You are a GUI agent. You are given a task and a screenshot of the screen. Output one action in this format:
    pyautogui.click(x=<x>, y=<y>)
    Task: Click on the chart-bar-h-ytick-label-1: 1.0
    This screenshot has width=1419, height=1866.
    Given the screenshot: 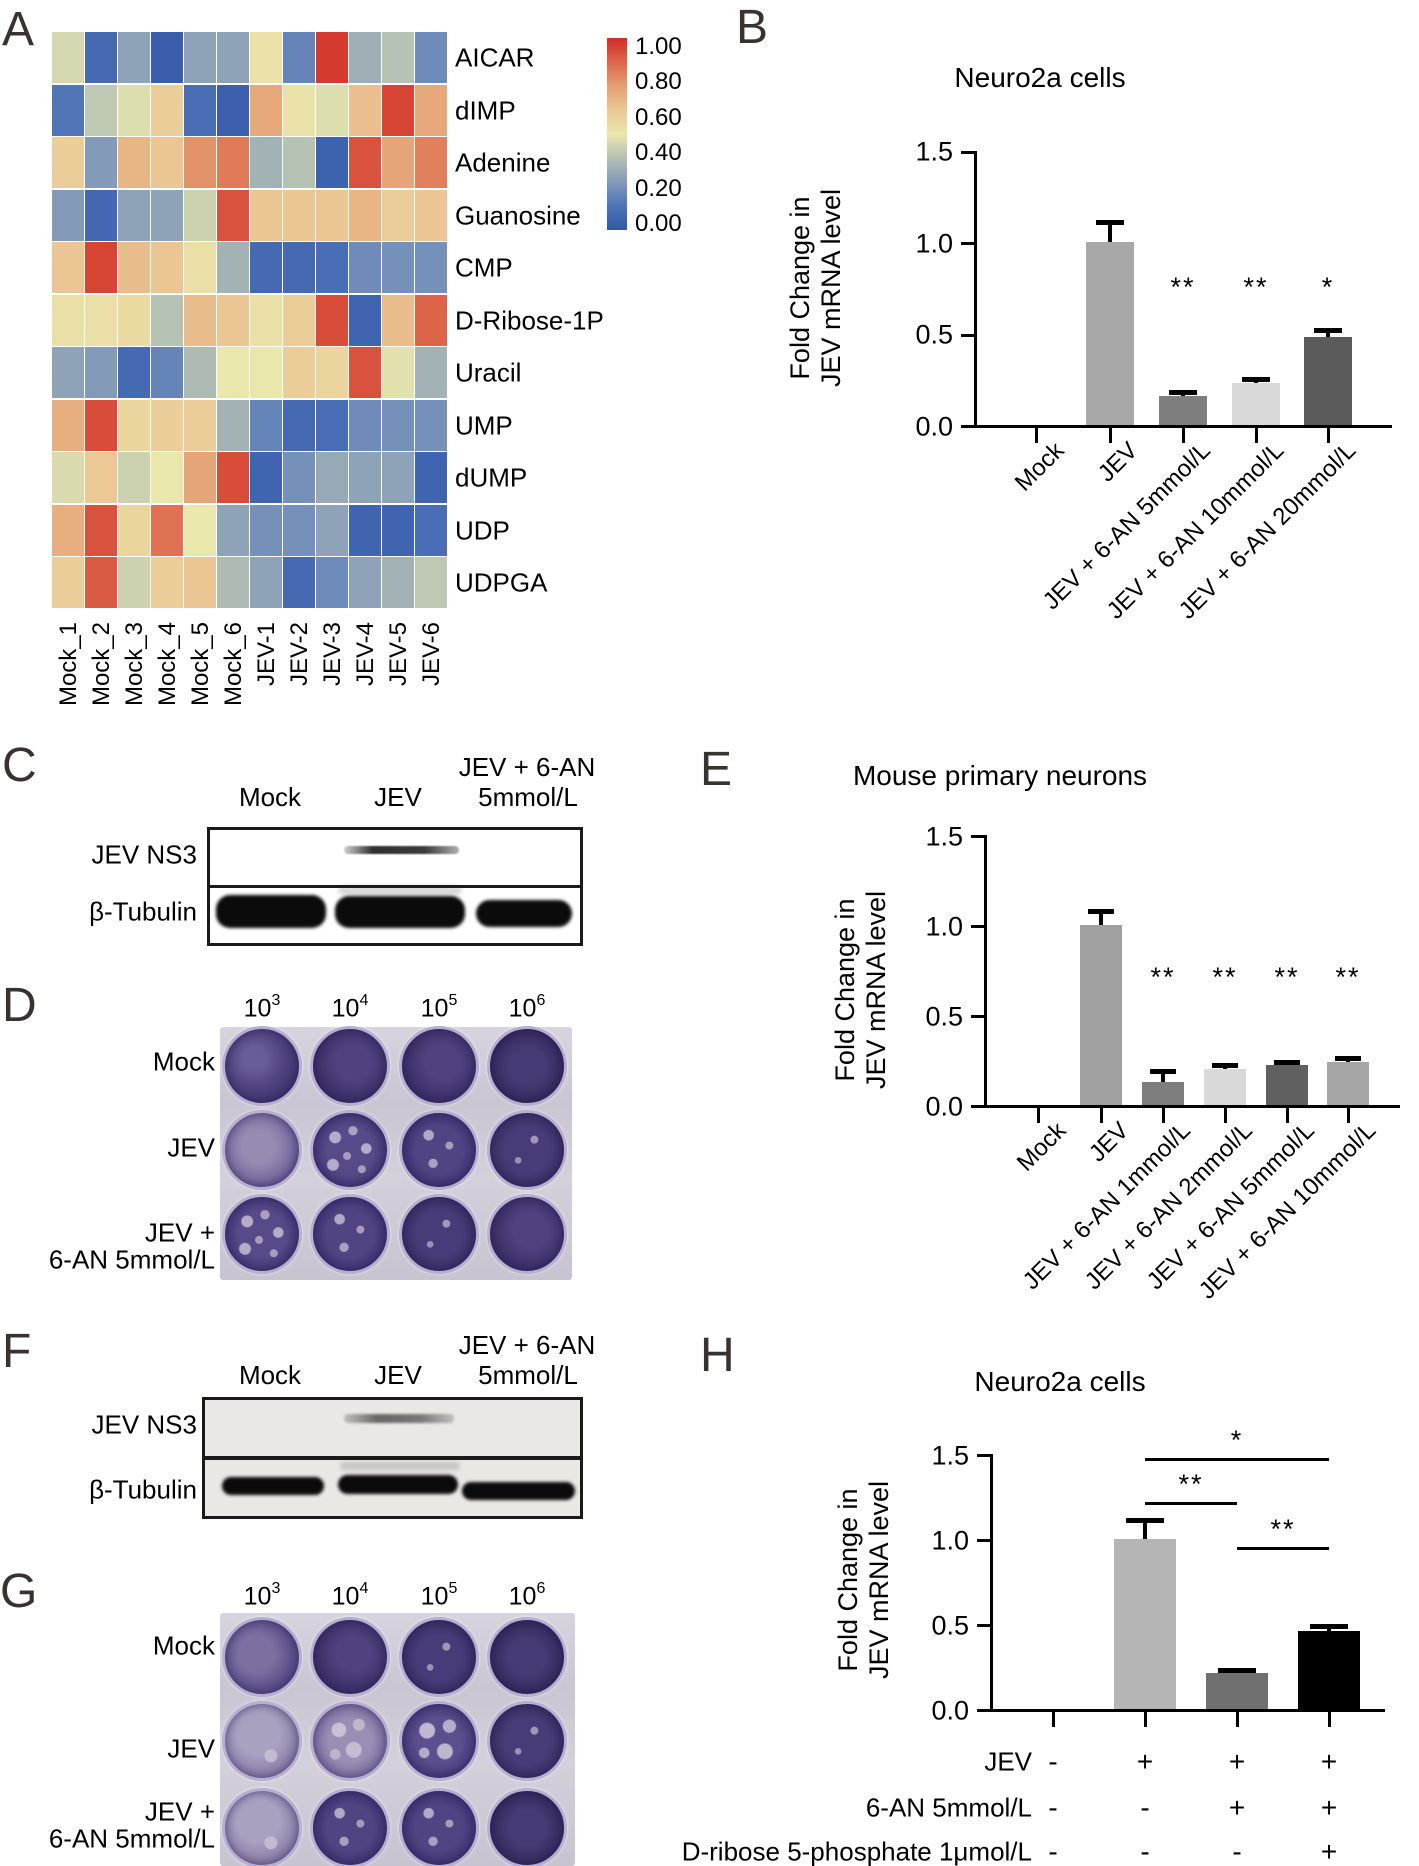 What is the action you would take?
    pyautogui.click(x=950, y=1540)
    